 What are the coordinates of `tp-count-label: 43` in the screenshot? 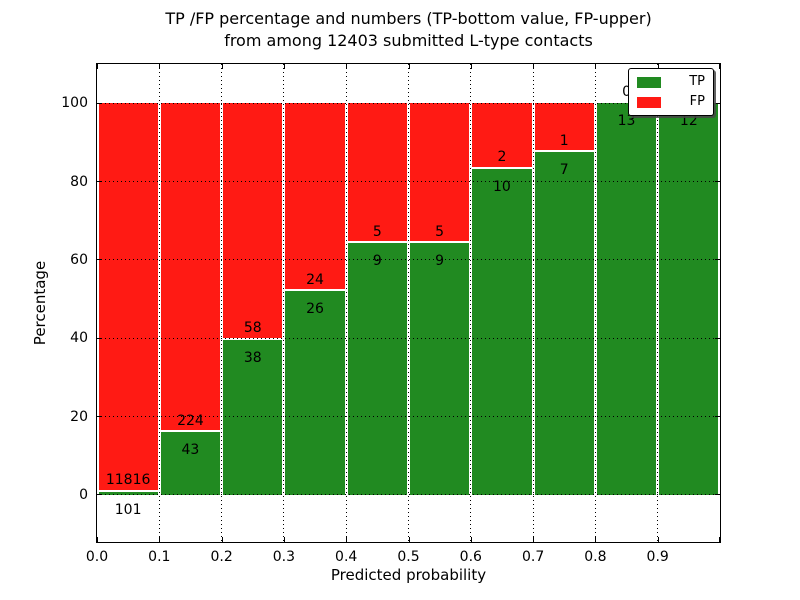 It's located at (190, 449).